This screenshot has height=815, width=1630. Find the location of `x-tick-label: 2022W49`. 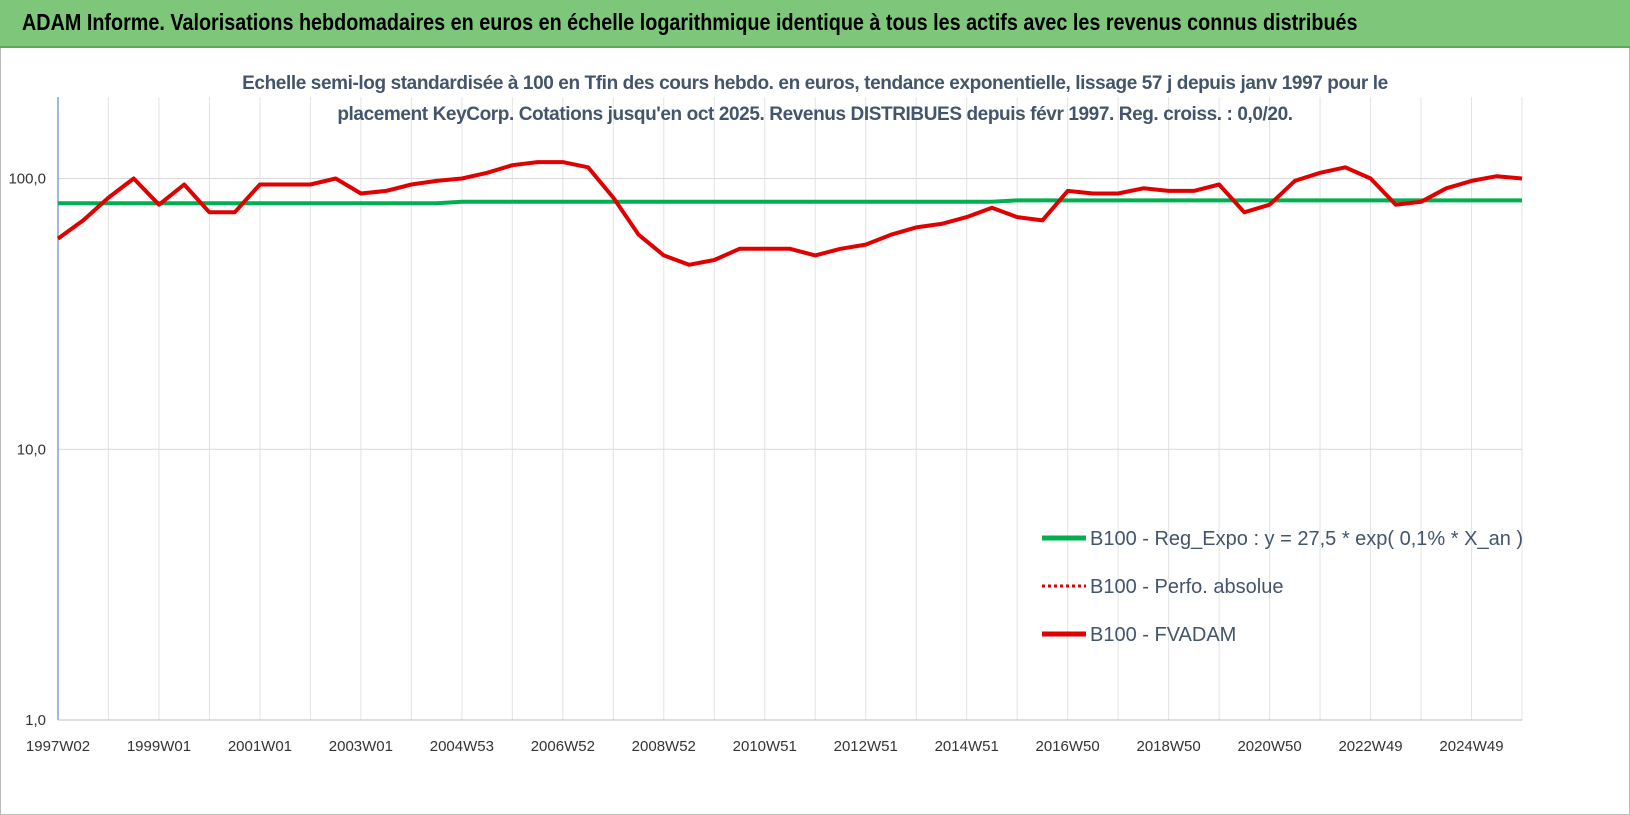

x-tick-label: 2022W49 is located at coordinates (1370, 746).